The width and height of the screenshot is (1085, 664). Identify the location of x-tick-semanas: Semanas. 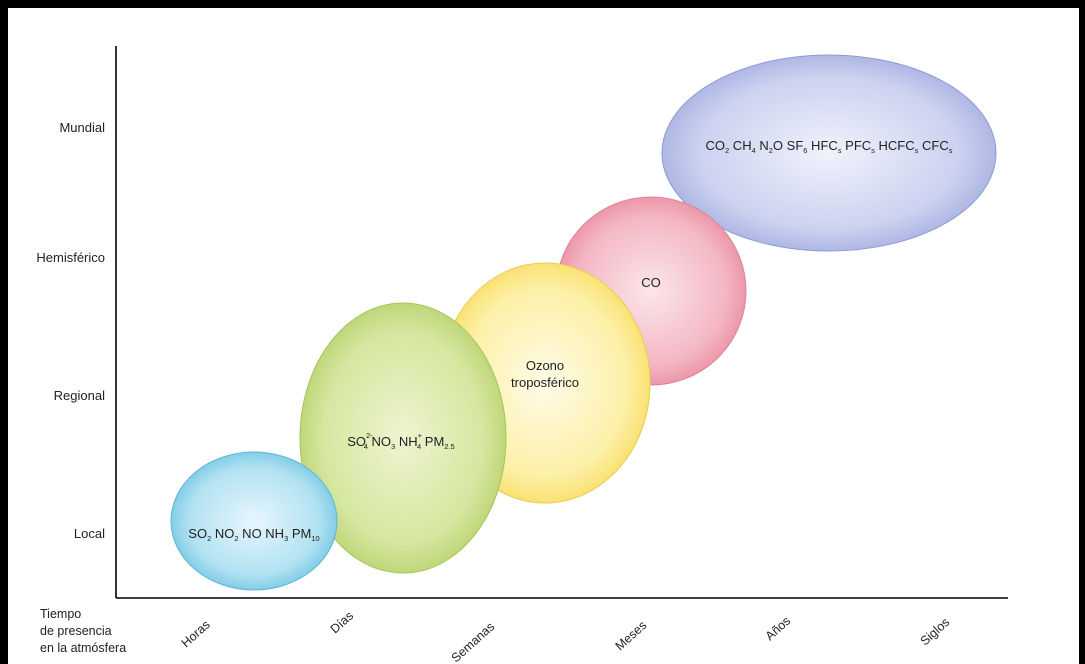
(473, 641).